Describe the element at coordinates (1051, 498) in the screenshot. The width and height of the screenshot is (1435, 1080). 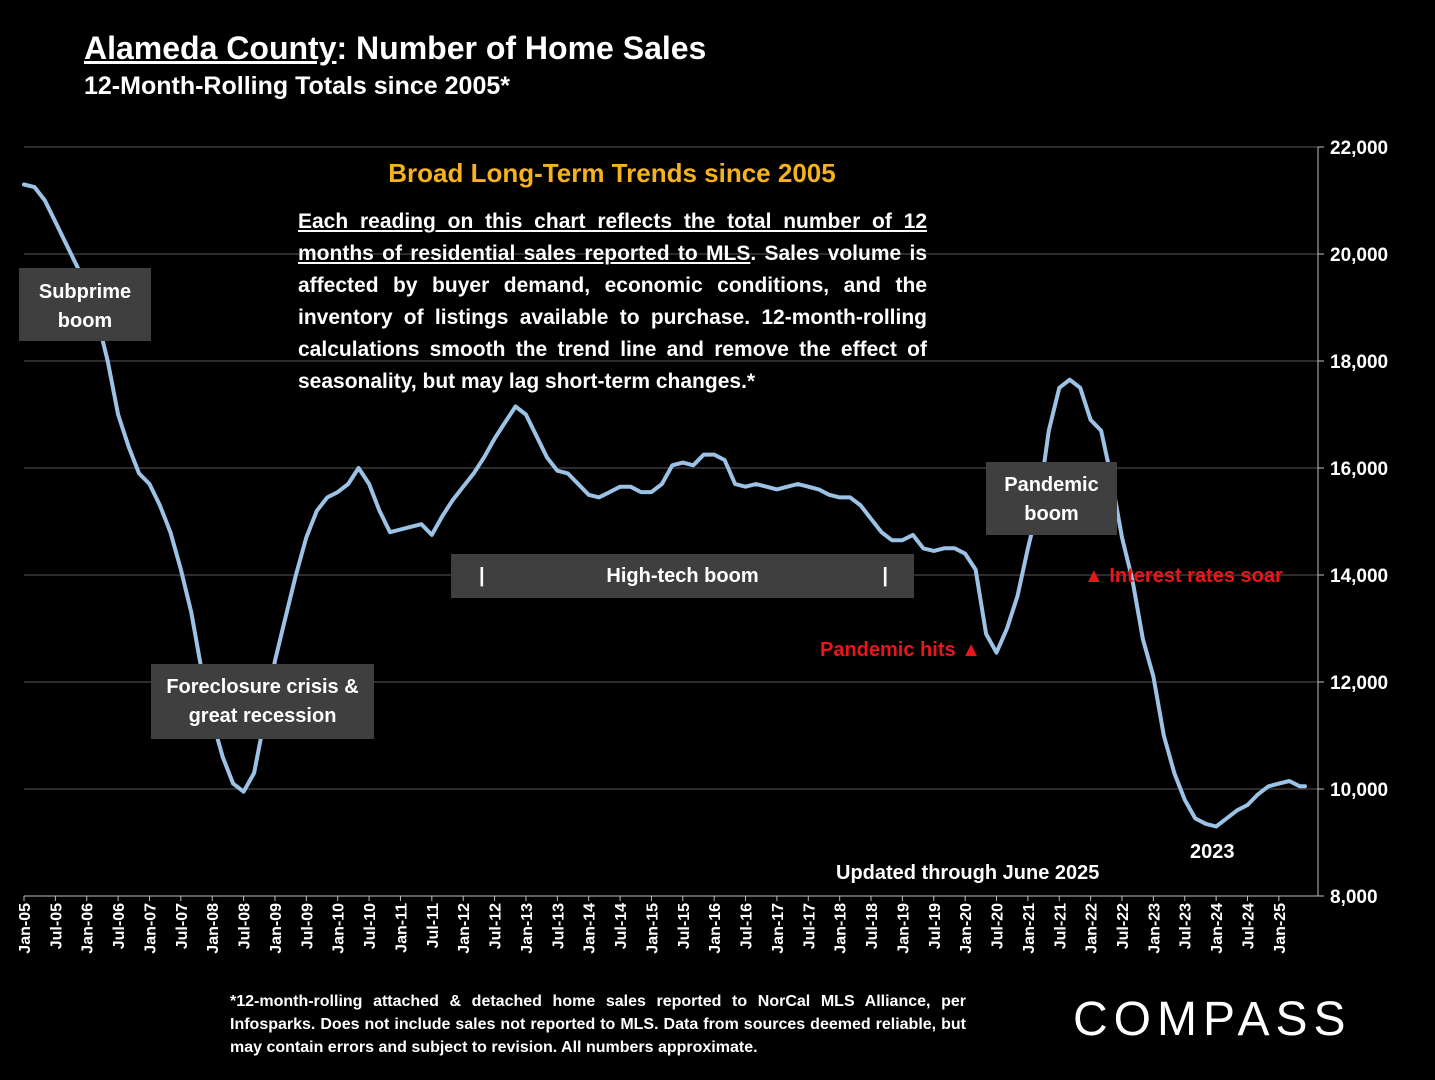
I see `pandemic-boom-label: Pandemic boom` at that location.